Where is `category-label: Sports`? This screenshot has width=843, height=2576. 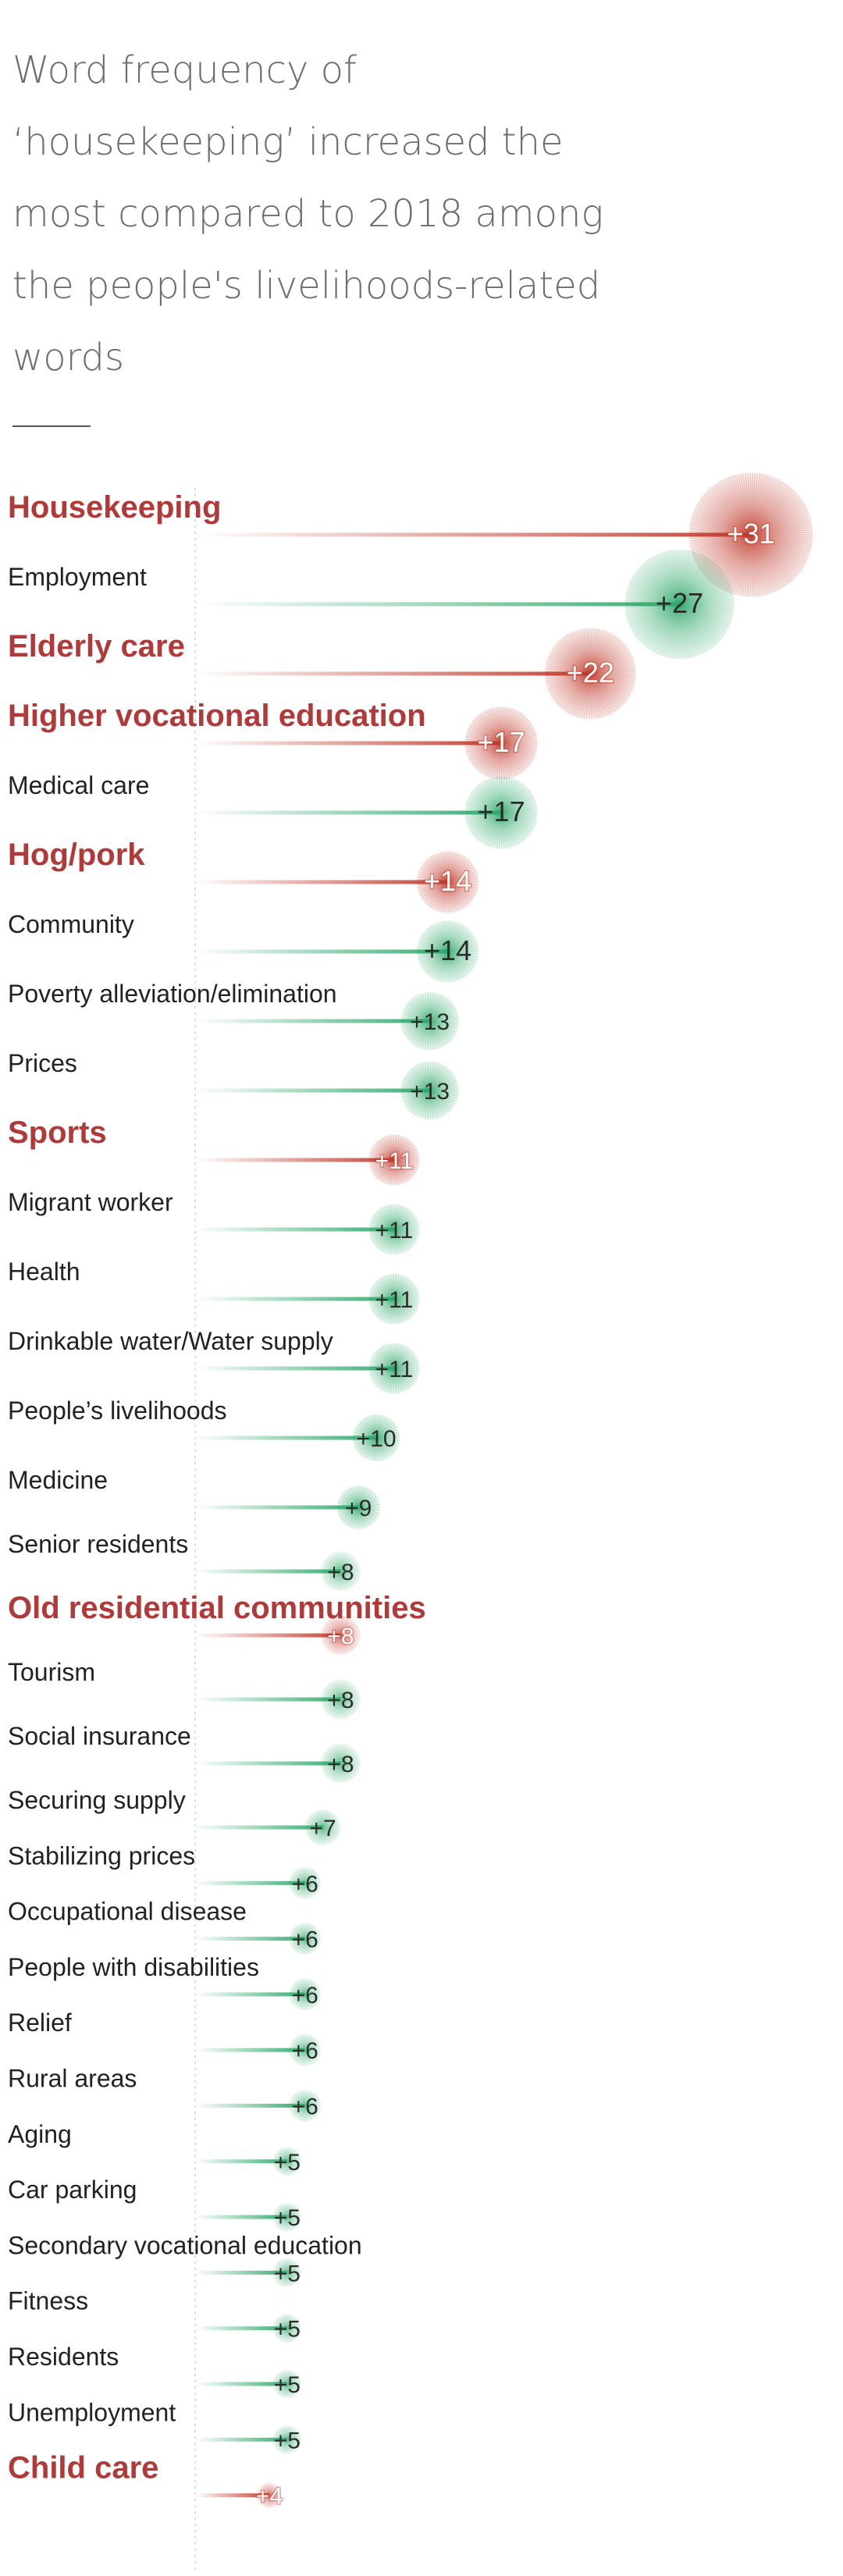 category-label: Sports is located at coordinates (57, 1132).